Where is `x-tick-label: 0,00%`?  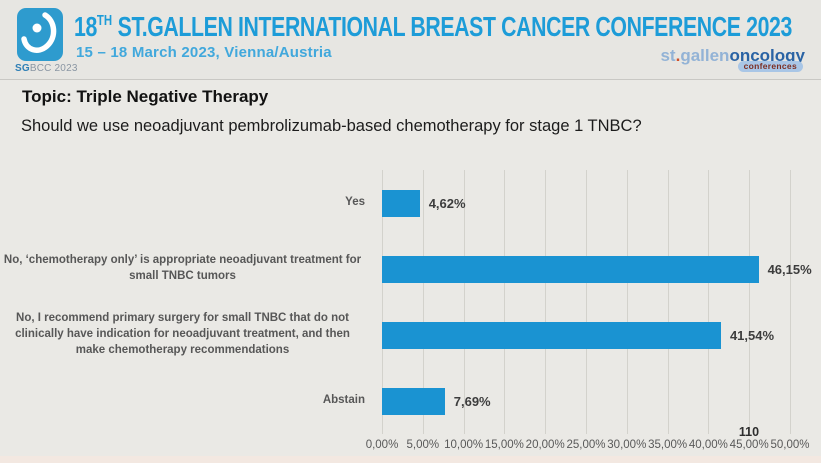 x-tick-label: 0,00% is located at coordinates (382, 445).